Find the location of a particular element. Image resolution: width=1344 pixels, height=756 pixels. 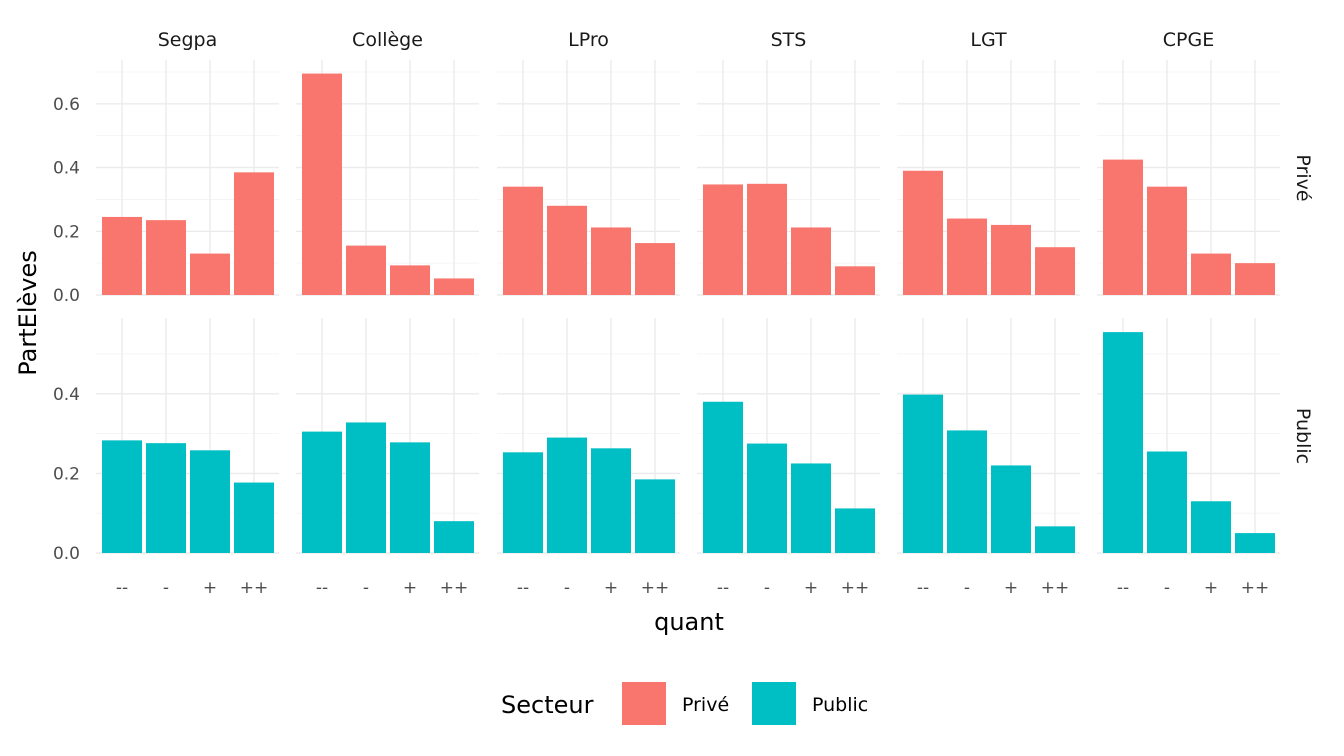

panel-public-cpge is located at coordinates (1188, 436).